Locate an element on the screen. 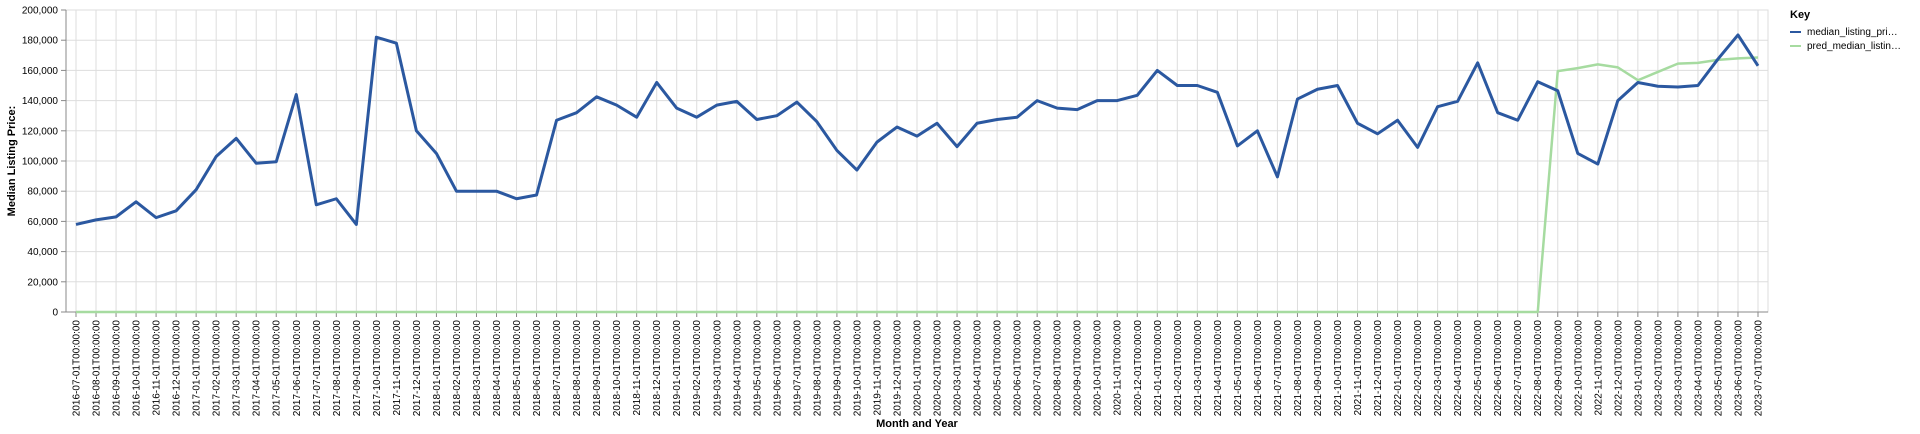 The image size is (1920, 434). x-tick-label: 2017-03-01T00:00:00 is located at coordinates (237, 368).